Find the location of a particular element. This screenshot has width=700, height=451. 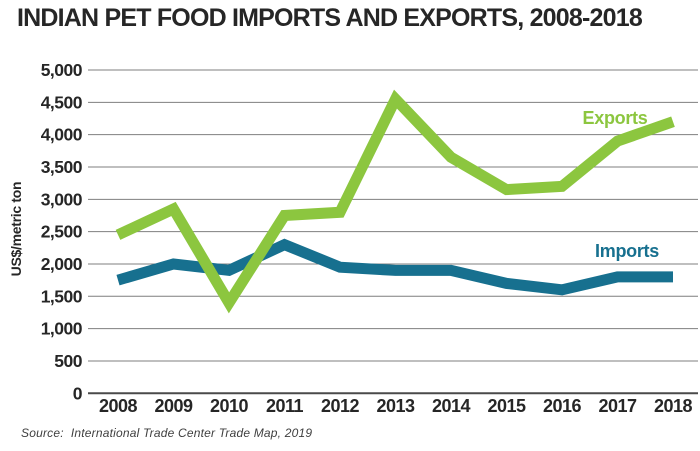

x-tick-label: 2013 is located at coordinates (395, 406).